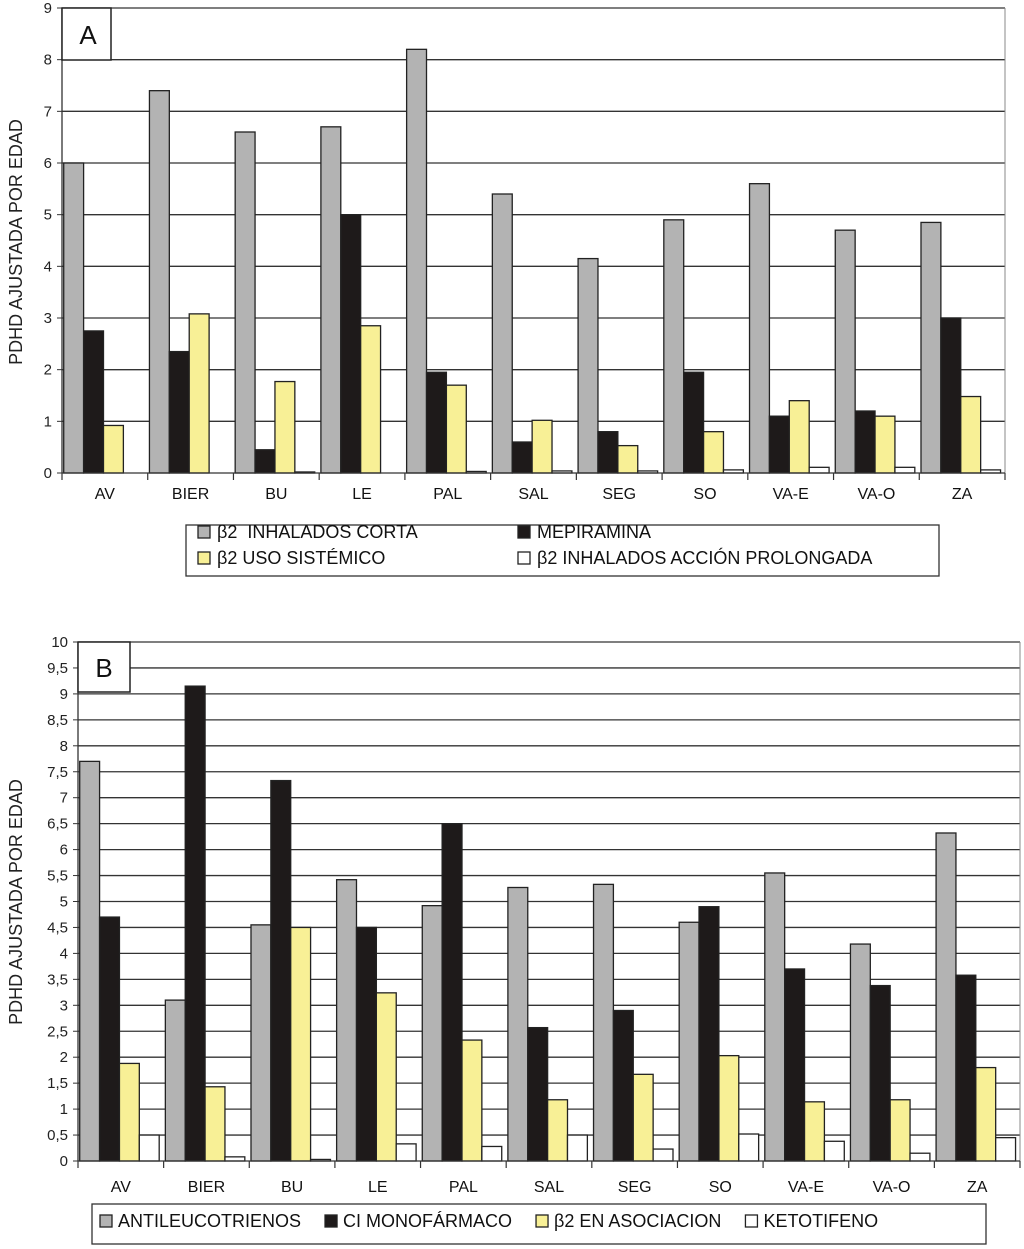 Image resolution: width=1024 pixels, height=1249 pixels. I want to click on chart-b-y-tick-label: 4, so click(64, 953).